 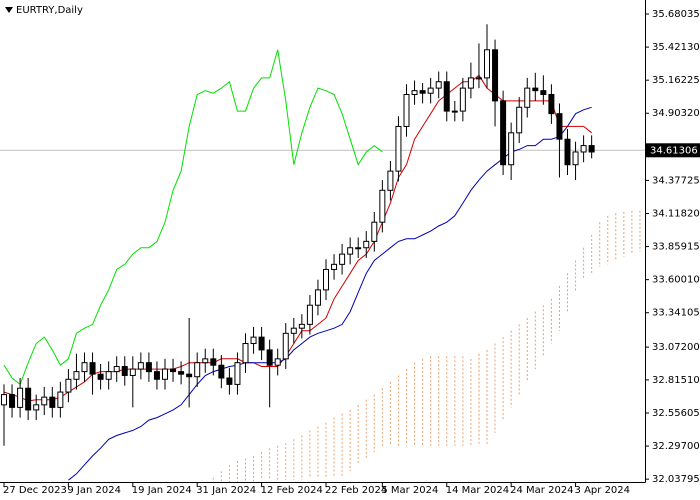 What do you see at coordinates (676, 280) in the screenshot?
I see `y-tick-label: 33.60010` at bounding box center [676, 280].